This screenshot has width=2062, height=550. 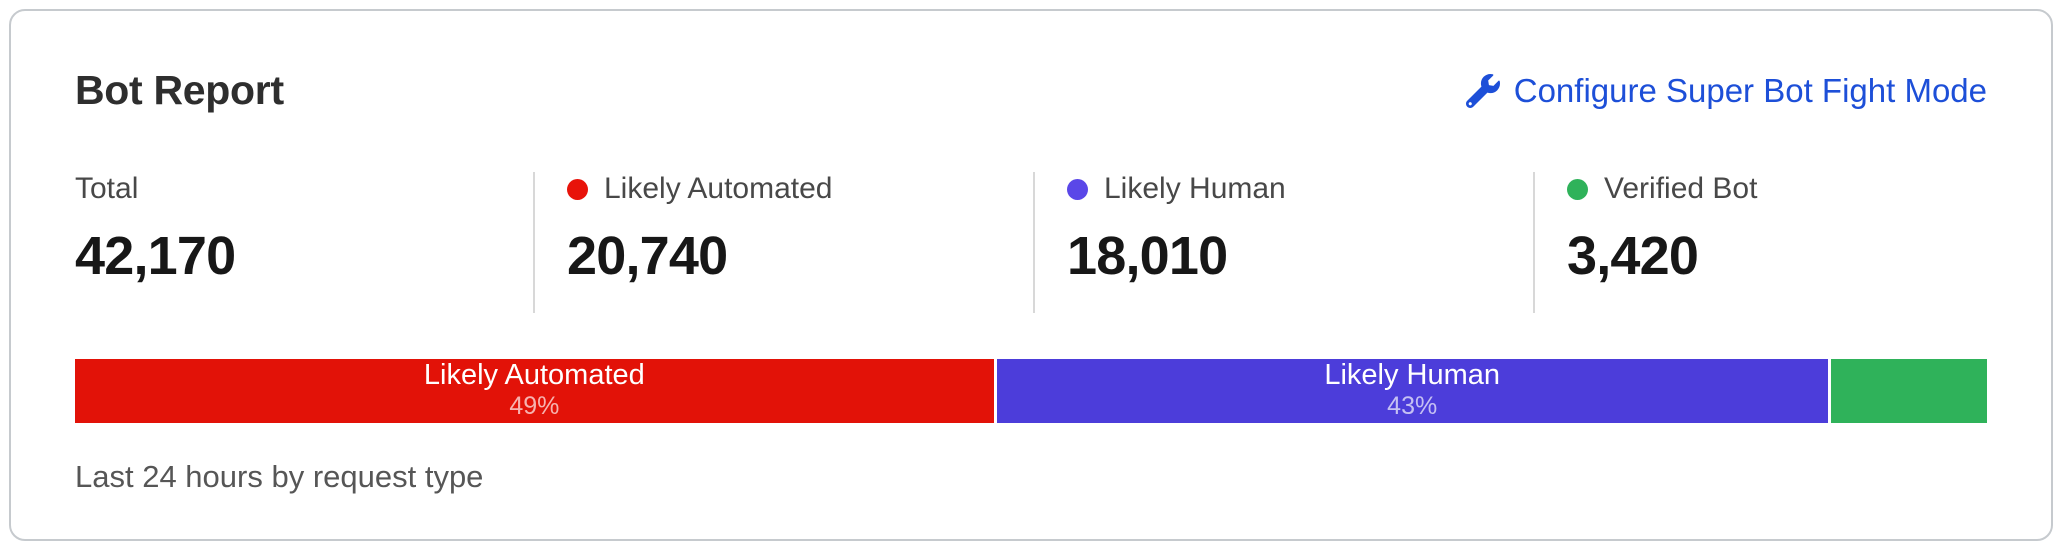 What do you see at coordinates (1633, 255) in the screenshot?
I see `stat-verified-bot-value: 3,420` at bounding box center [1633, 255].